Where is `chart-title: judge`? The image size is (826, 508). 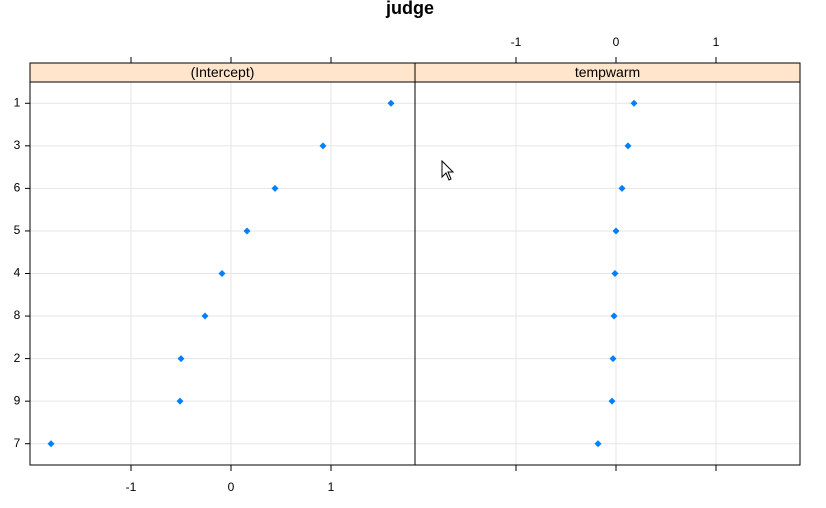 chart-title: judge is located at coordinates (409, 9).